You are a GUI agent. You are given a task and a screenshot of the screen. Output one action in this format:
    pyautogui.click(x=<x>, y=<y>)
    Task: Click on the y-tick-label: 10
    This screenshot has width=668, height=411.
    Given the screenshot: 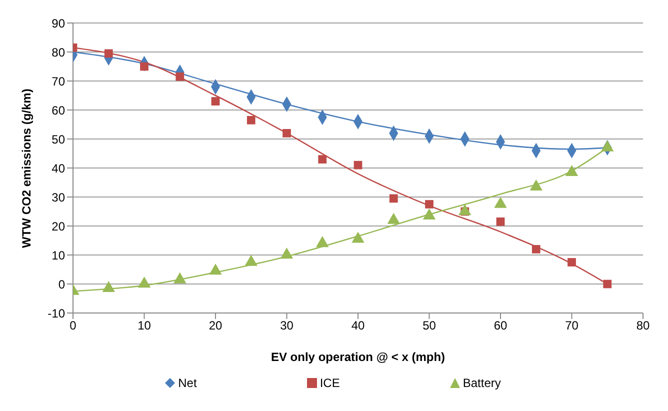 What is the action you would take?
    pyautogui.click(x=59, y=255)
    